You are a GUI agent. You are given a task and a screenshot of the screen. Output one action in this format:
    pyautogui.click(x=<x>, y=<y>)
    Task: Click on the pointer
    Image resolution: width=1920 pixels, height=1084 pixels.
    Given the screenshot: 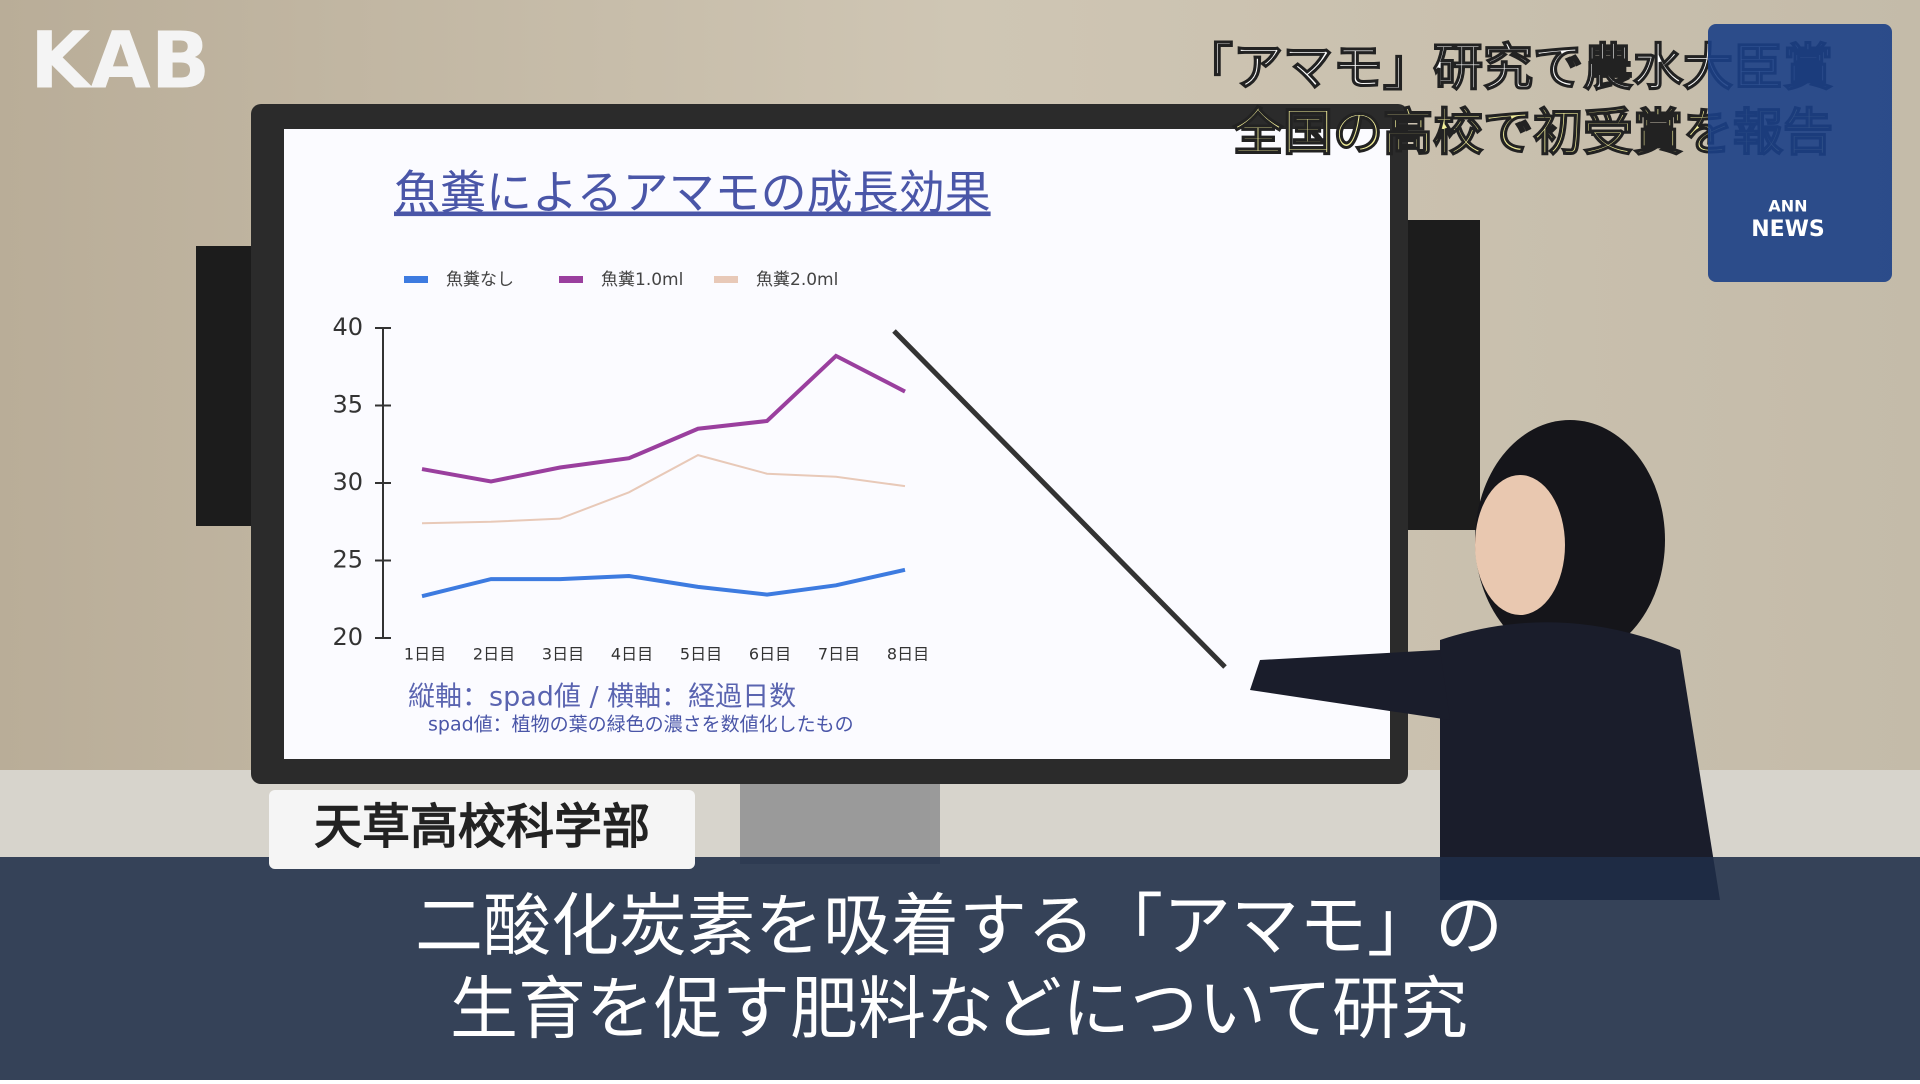 What is the action you would take?
    pyautogui.click(x=1059, y=499)
    